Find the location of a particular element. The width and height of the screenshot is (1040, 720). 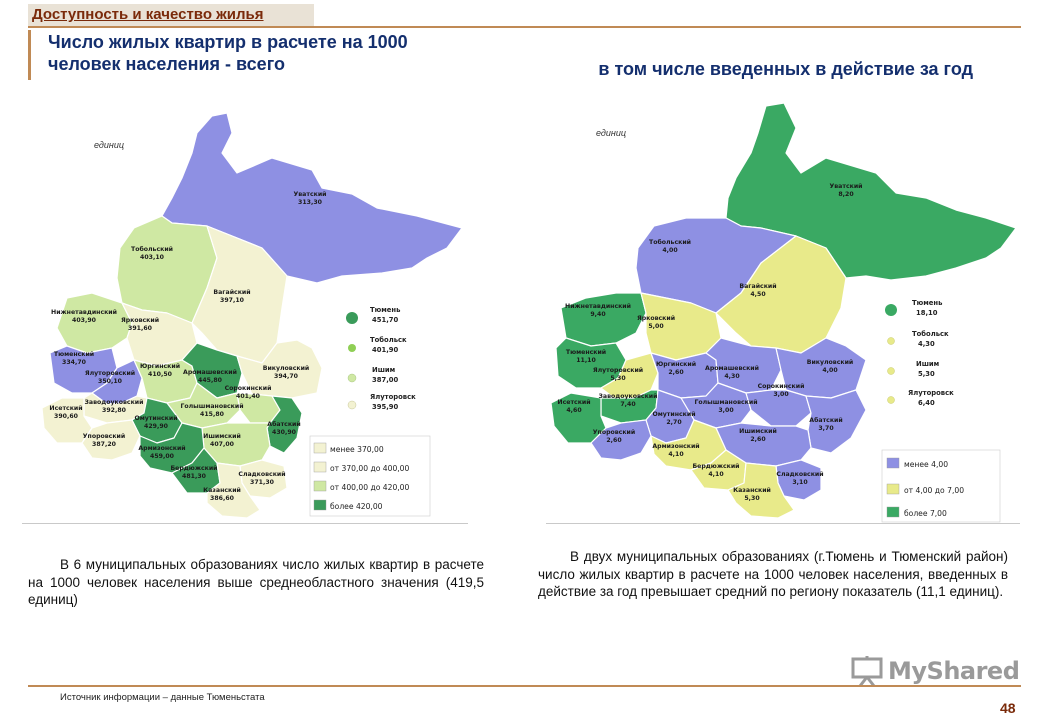

label-name-tyumensky: Тюменский is located at coordinates (586, 352).